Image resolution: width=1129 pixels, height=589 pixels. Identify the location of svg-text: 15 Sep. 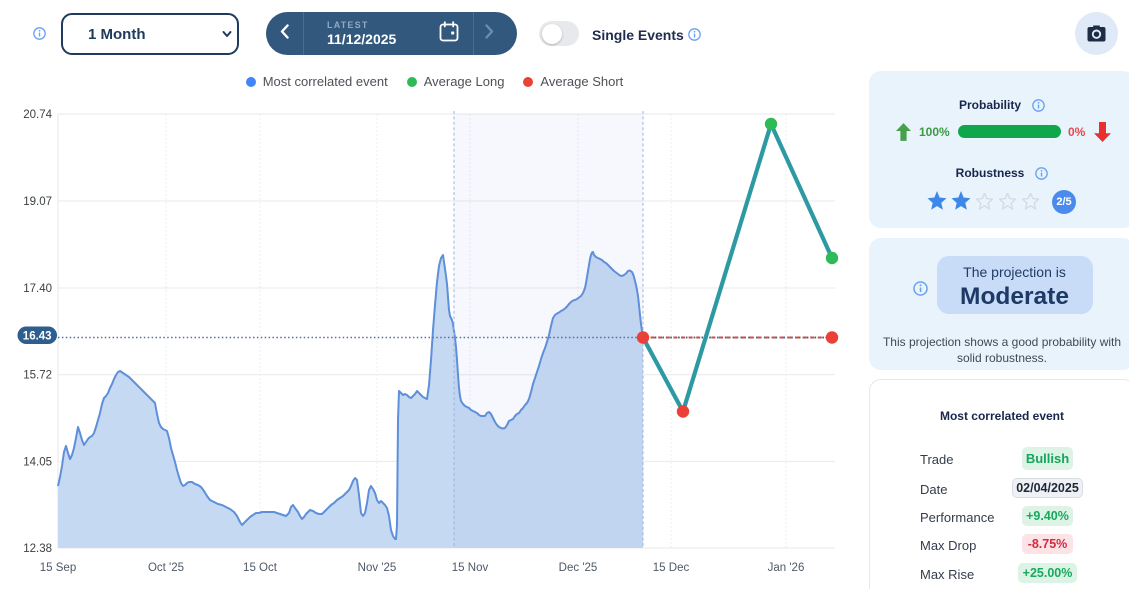
(58, 568).